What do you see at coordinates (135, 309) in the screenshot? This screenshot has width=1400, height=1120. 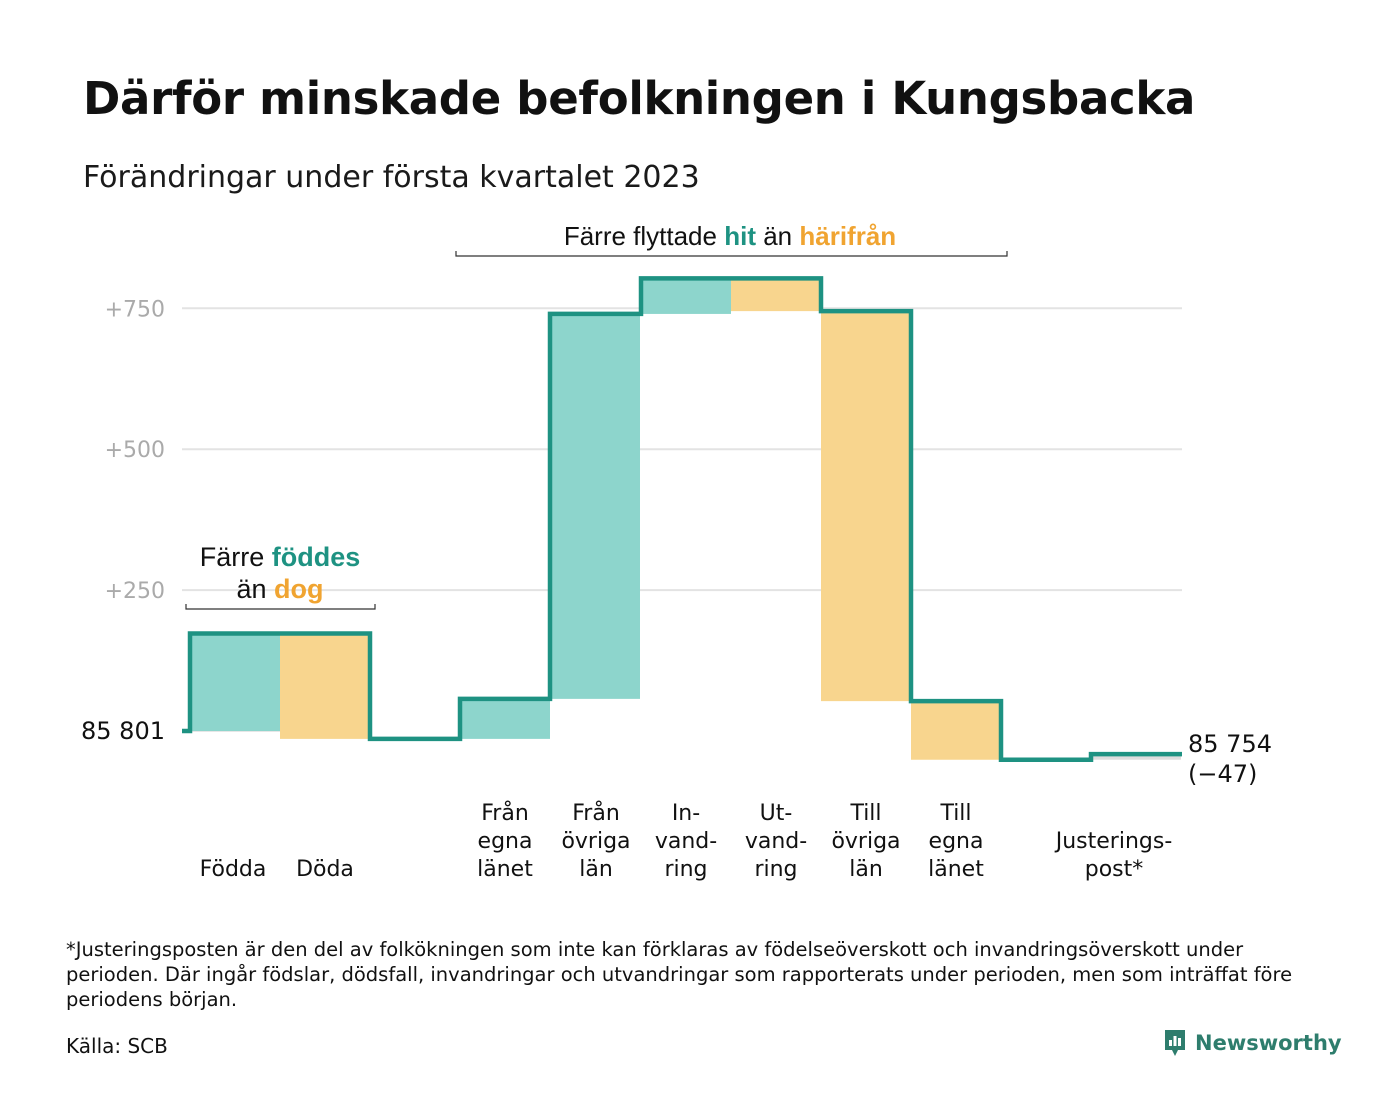 I see `y-tick-label: +750` at bounding box center [135, 309].